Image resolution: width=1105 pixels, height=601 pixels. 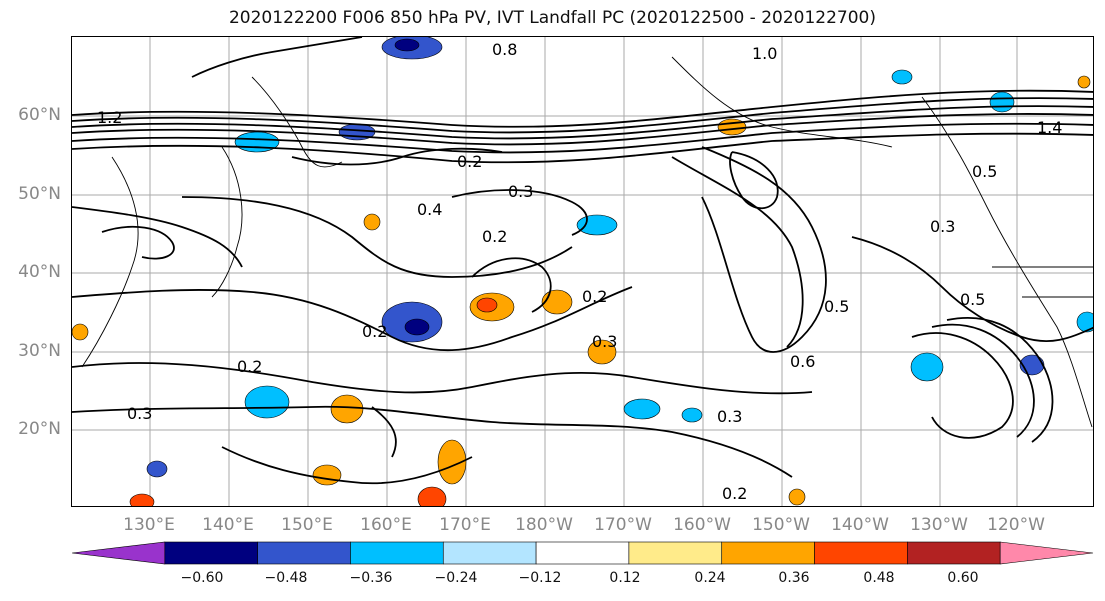 I want to click on colorbar-tick-label: 0.12, so click(x=625, y=578).